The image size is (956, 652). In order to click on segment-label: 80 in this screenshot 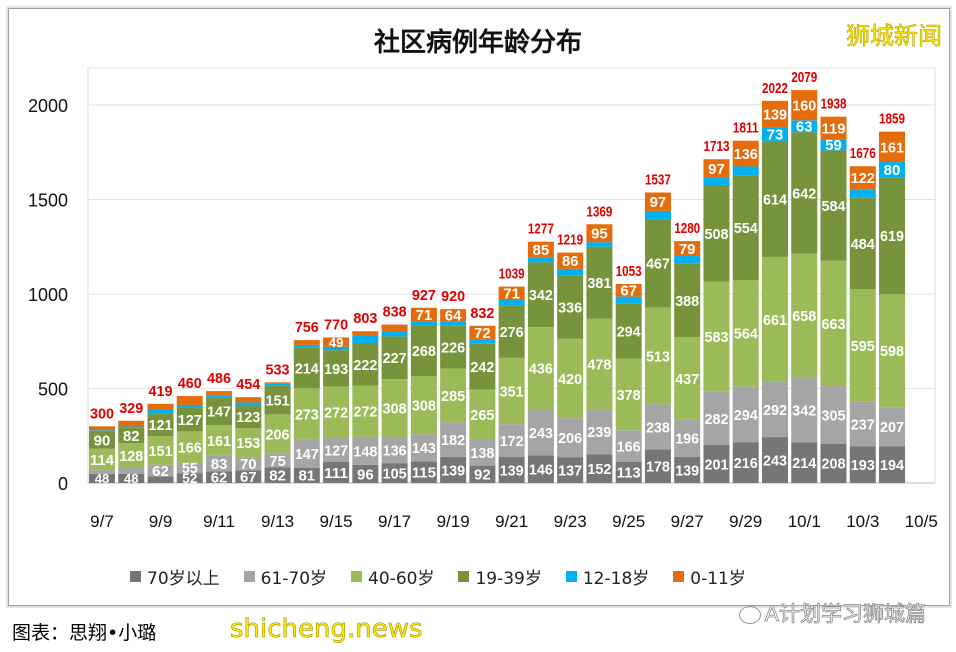, I will do `click(892, 170)`.